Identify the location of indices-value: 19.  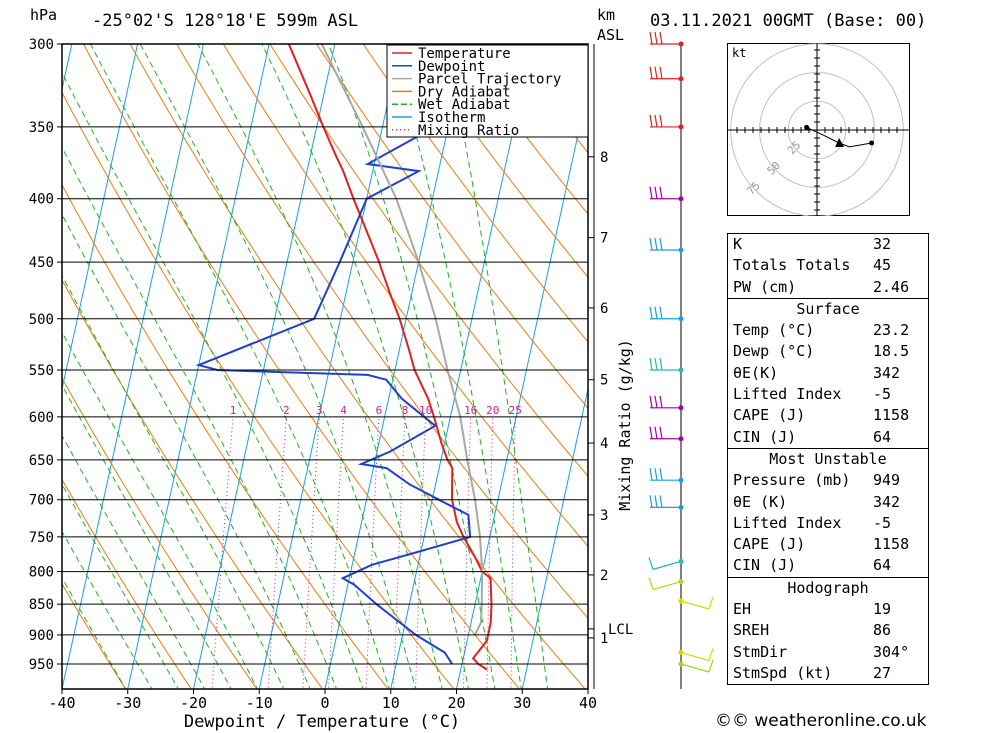
(882, 609).